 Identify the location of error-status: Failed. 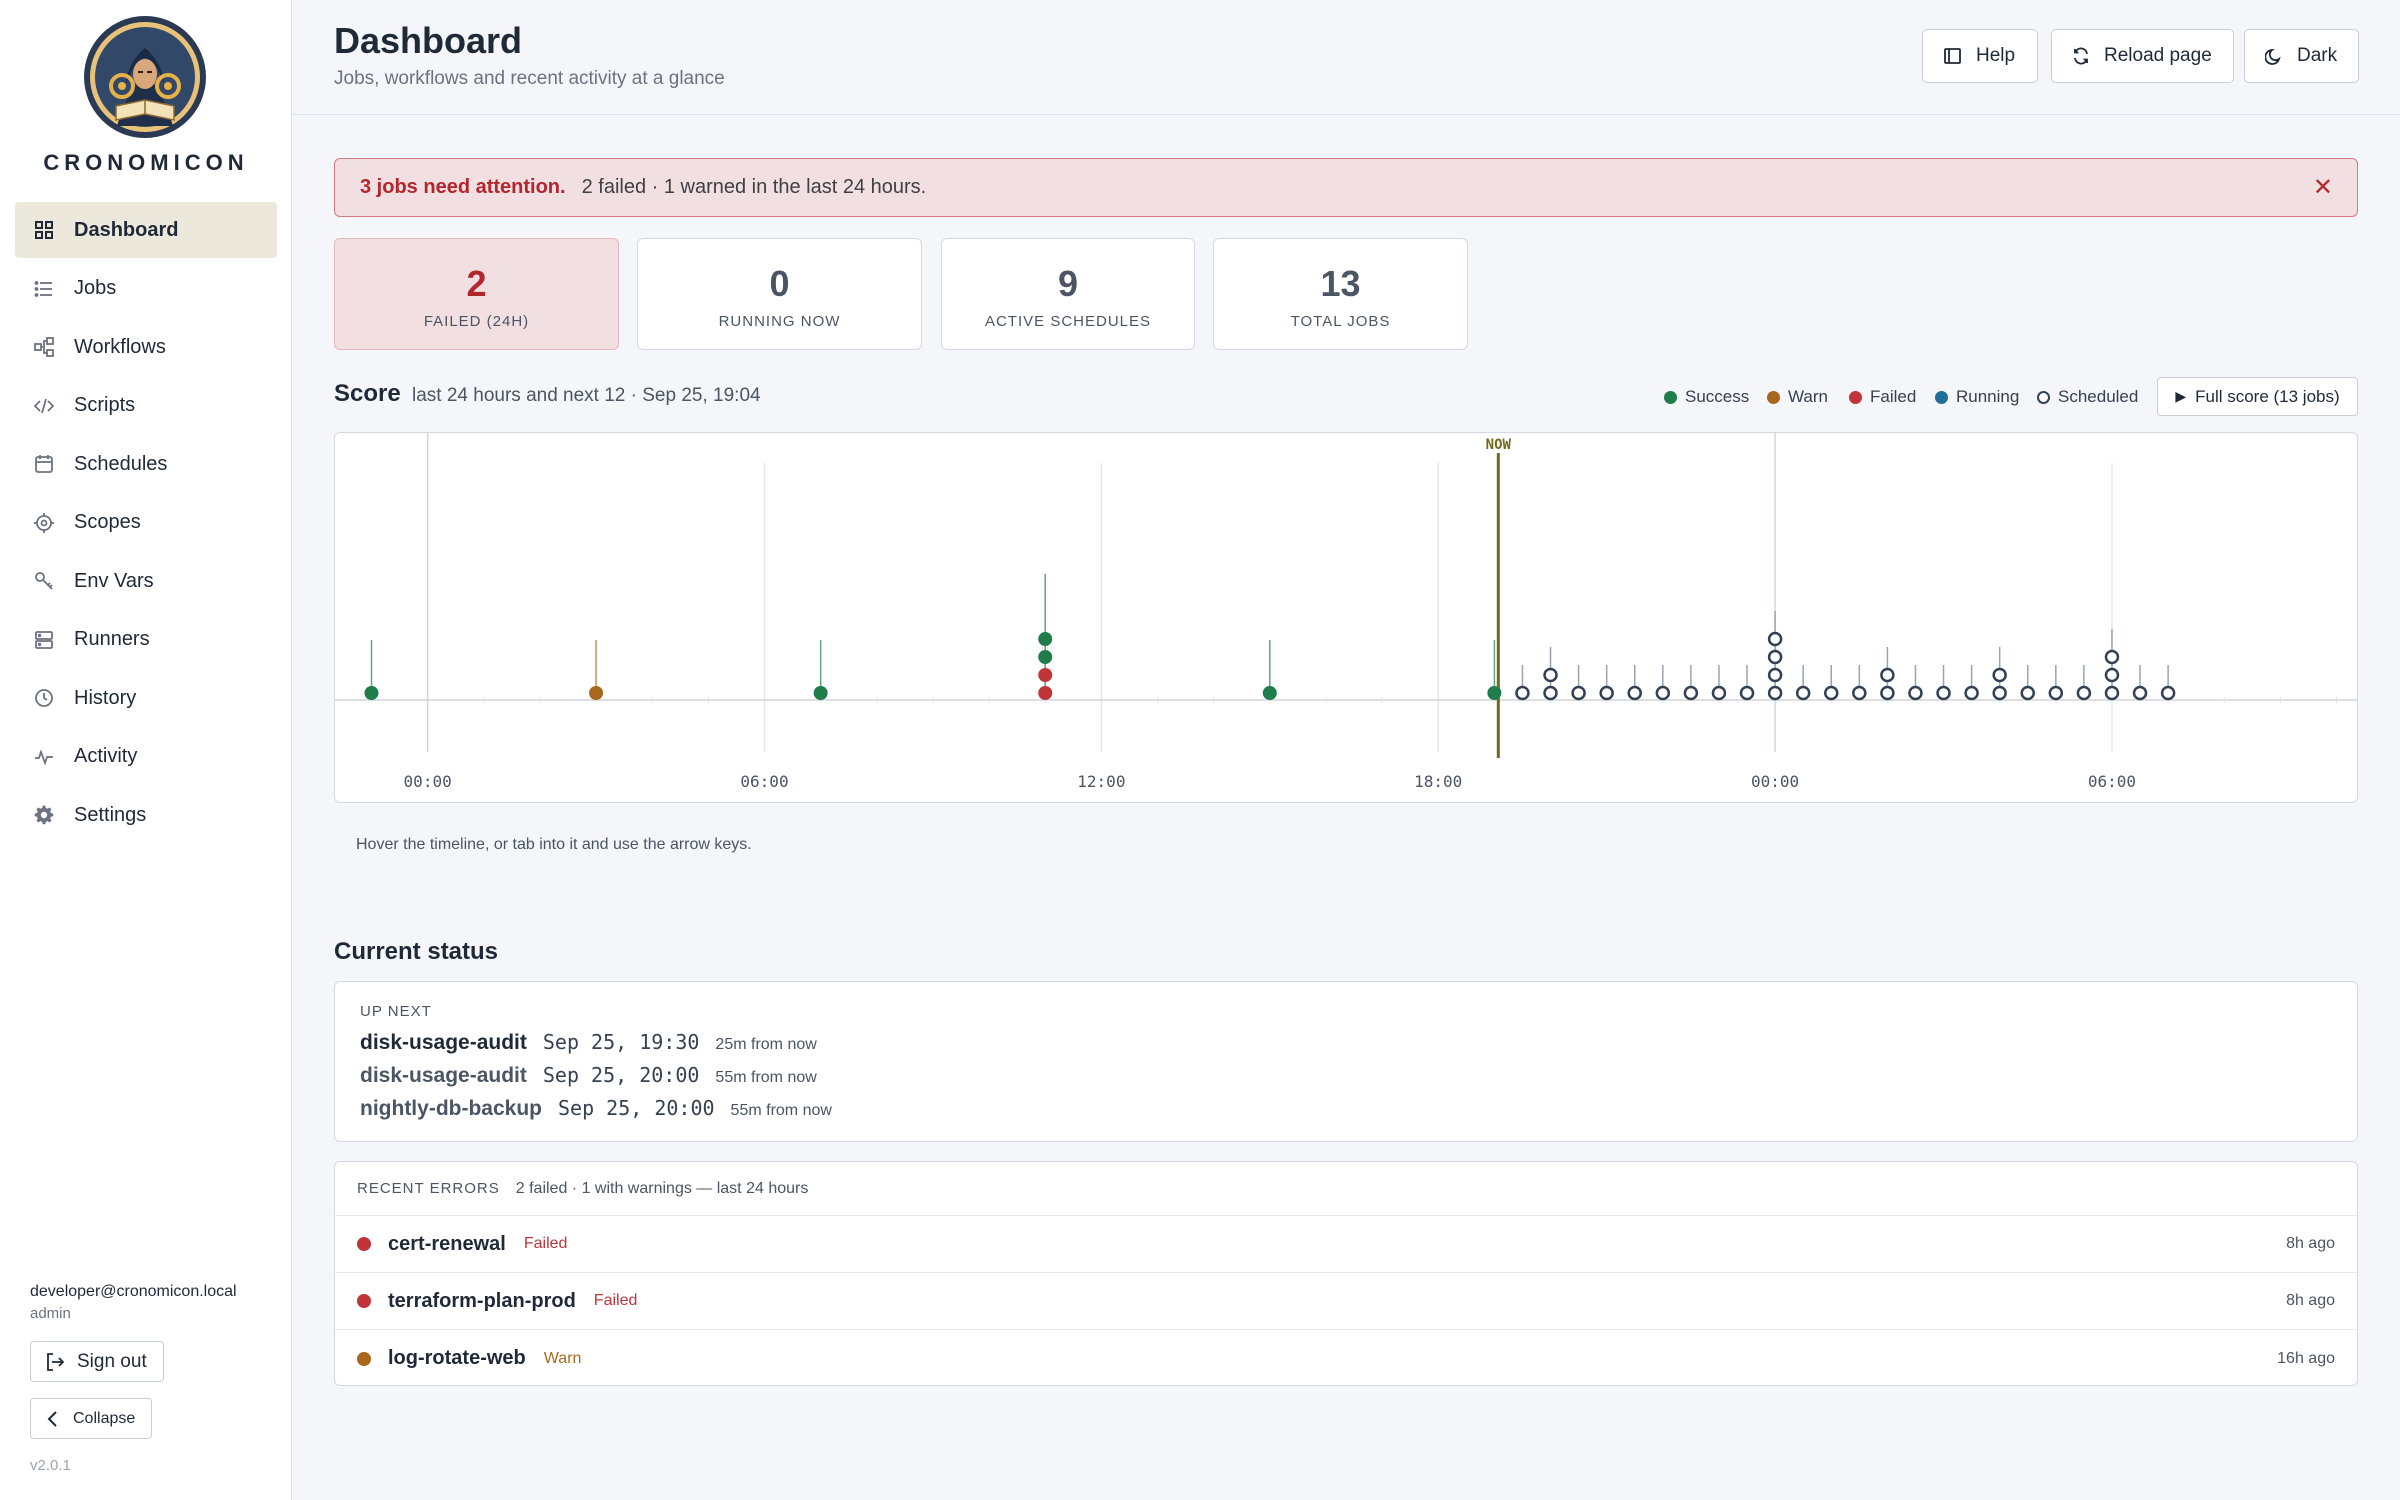
(615, 1300).